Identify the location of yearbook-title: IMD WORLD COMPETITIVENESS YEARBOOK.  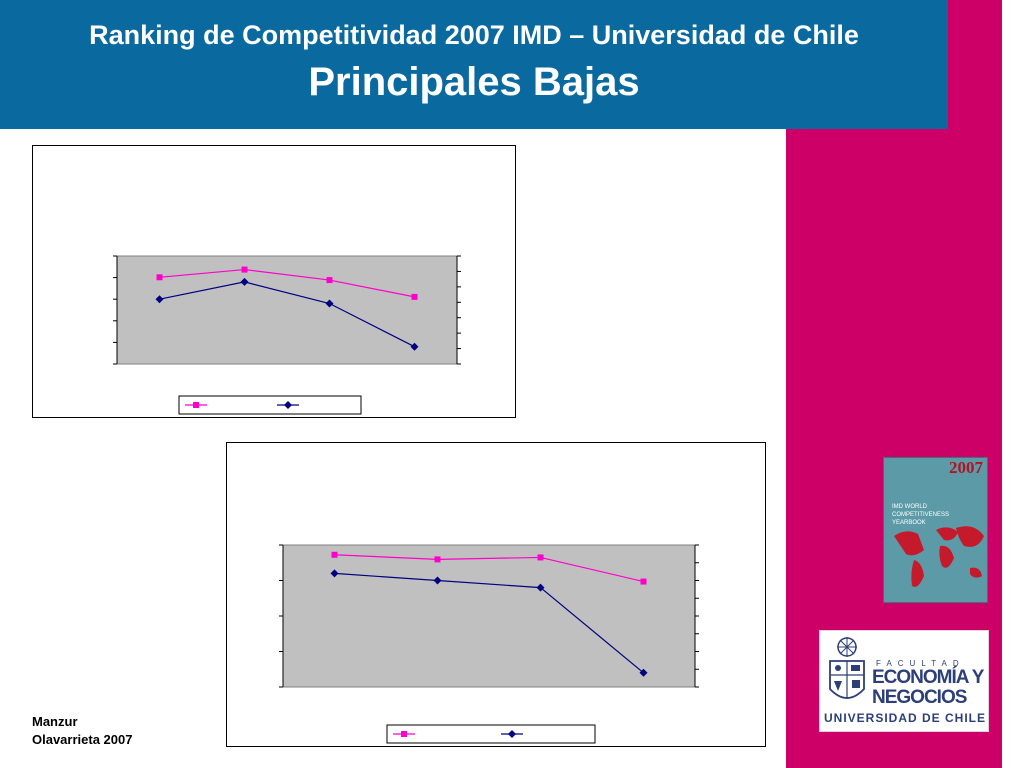
(921, 515).